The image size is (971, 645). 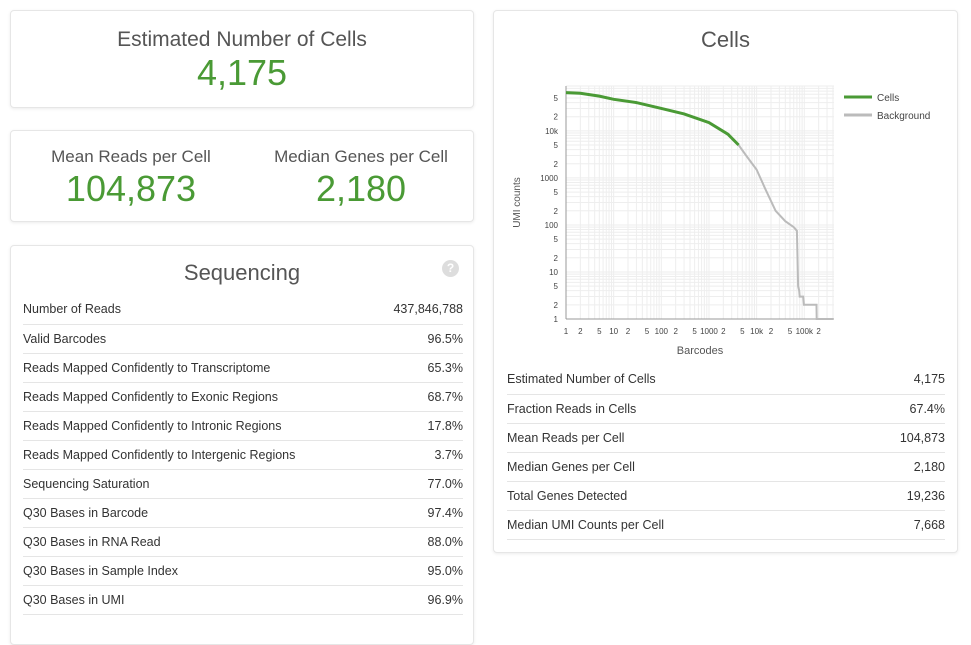 I want to click on row-label: Number of Reads, so click(x=198, y=310).